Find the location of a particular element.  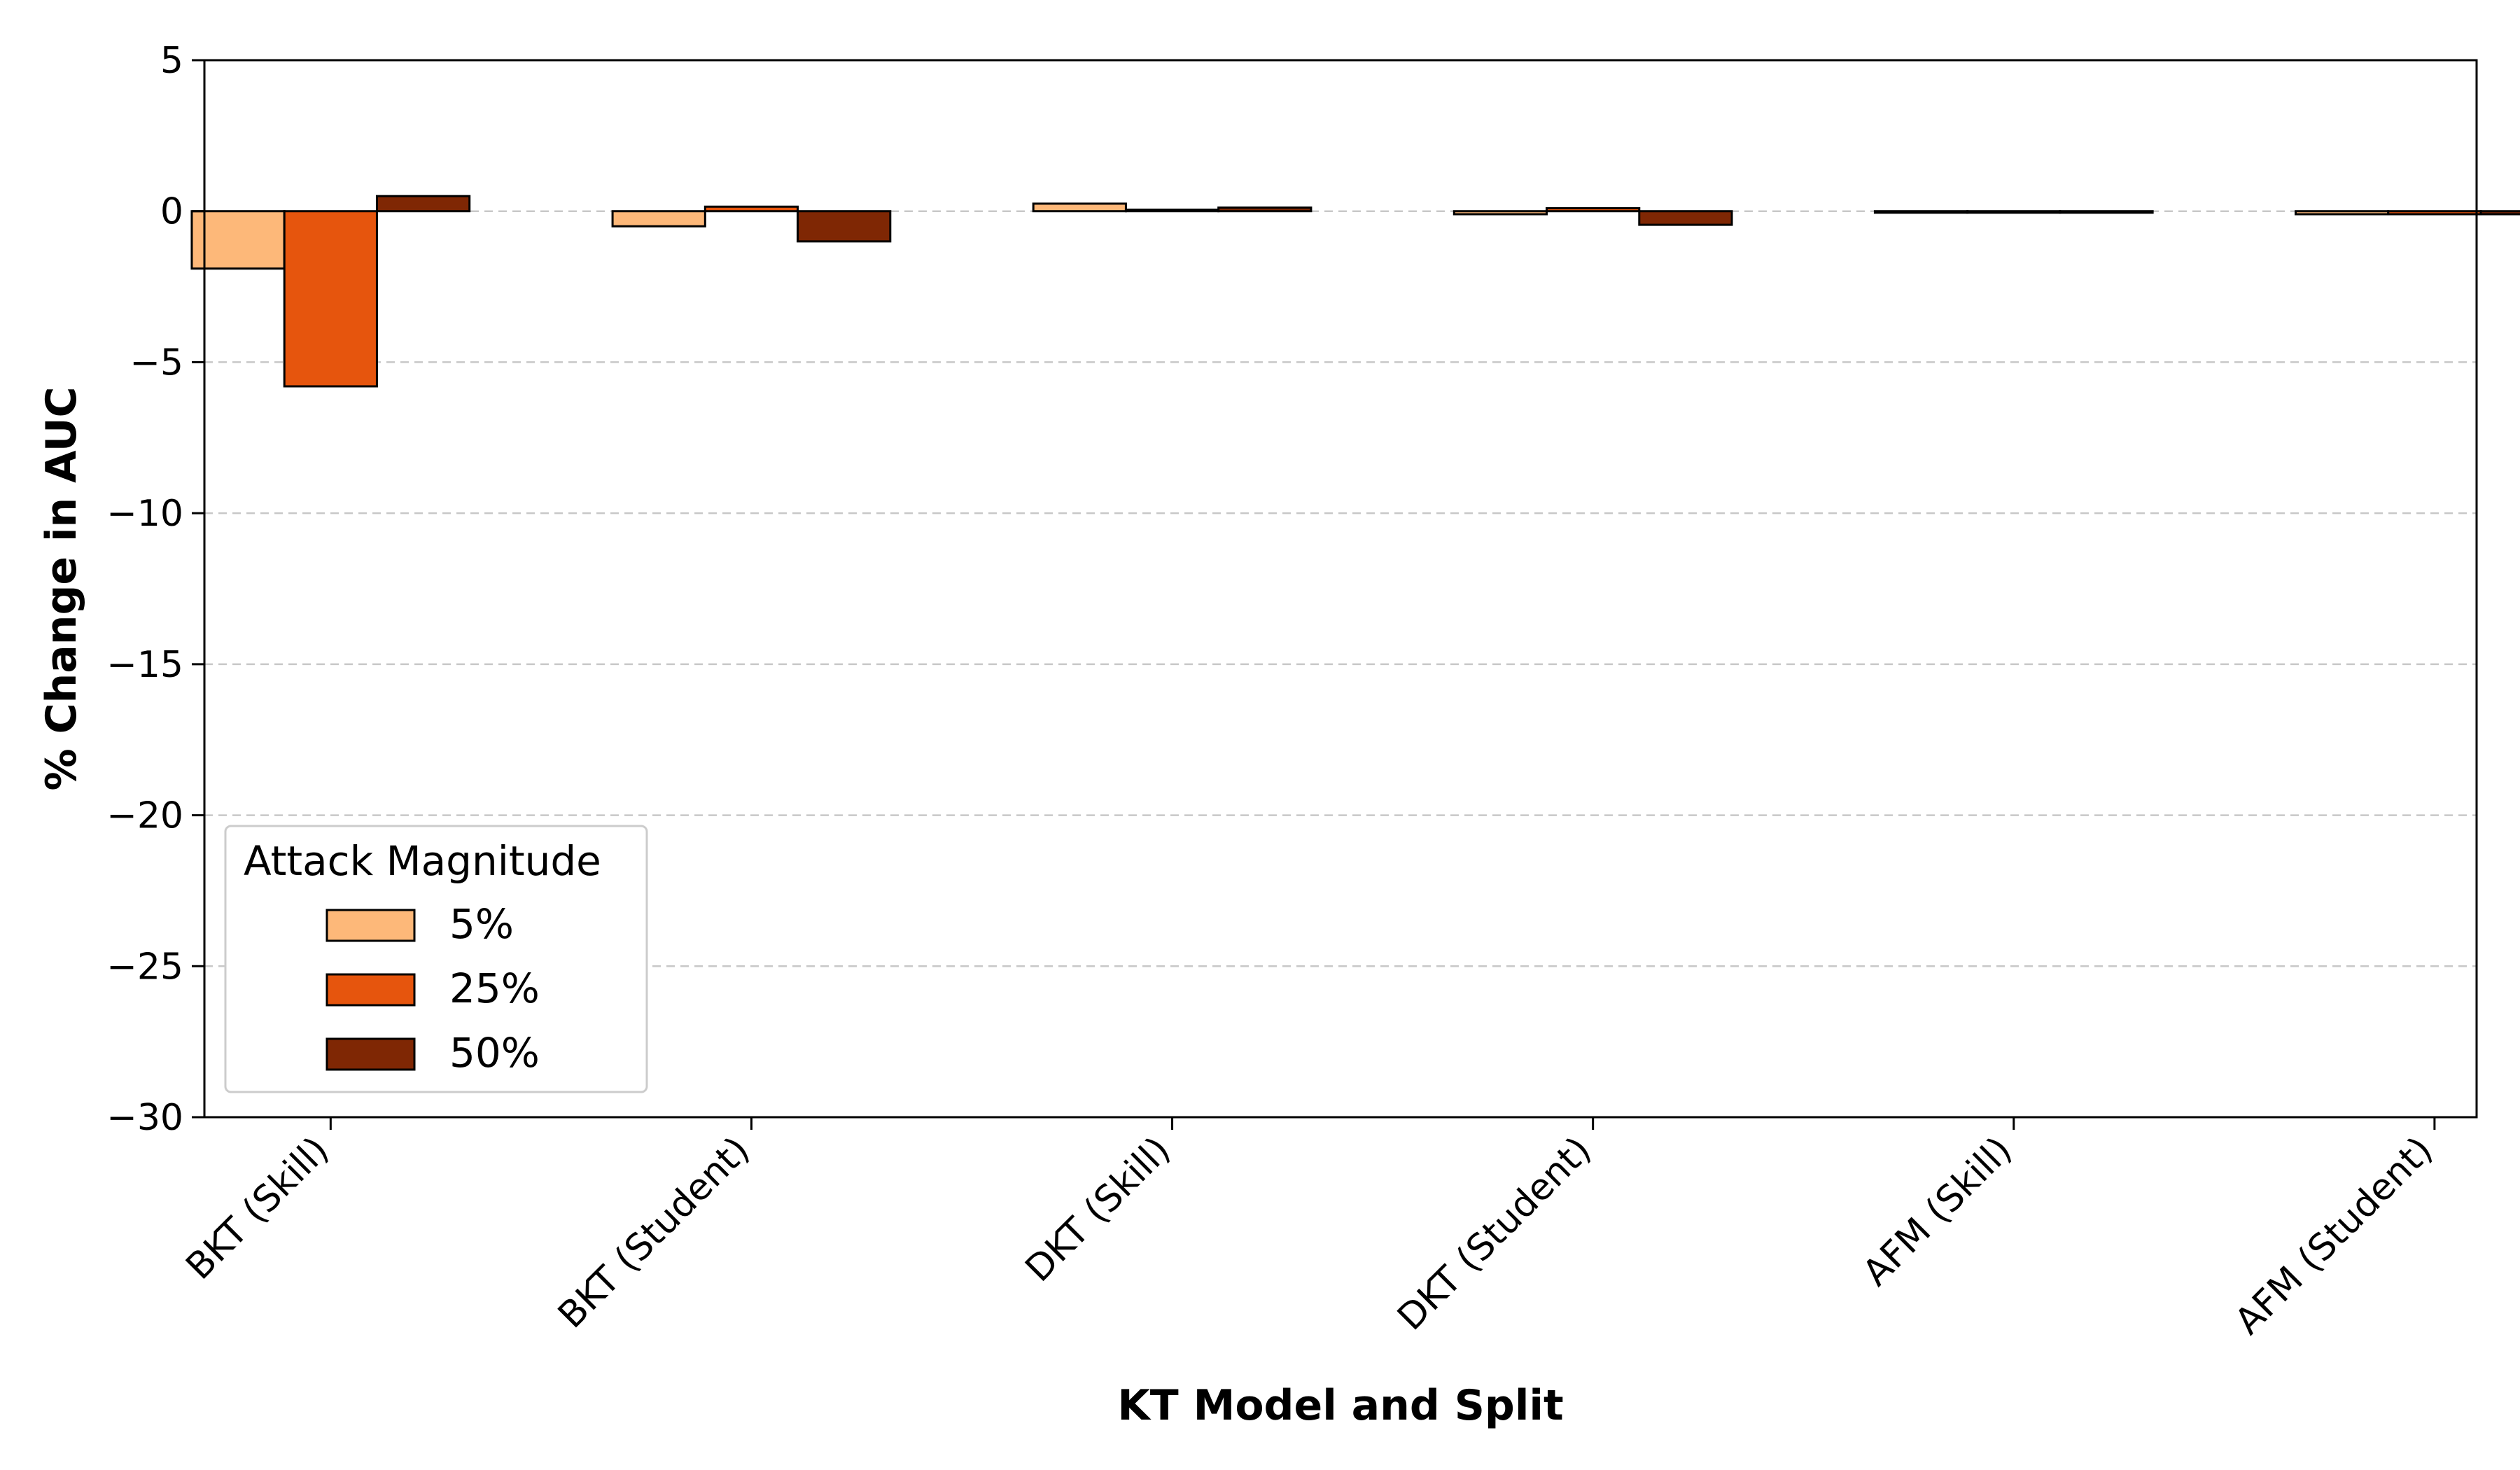

x-tick-label: AFM (Student) is located at coordinates (2334, 1236).